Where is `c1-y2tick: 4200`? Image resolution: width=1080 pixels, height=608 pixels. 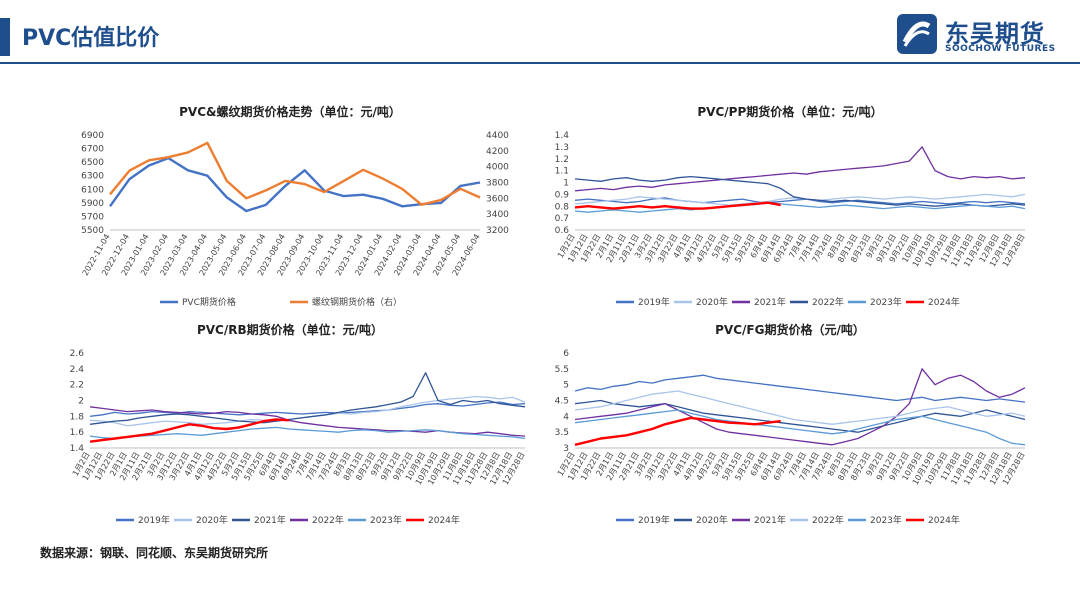
c1-y2tick: 4200 is located at coordinates (497, 152).